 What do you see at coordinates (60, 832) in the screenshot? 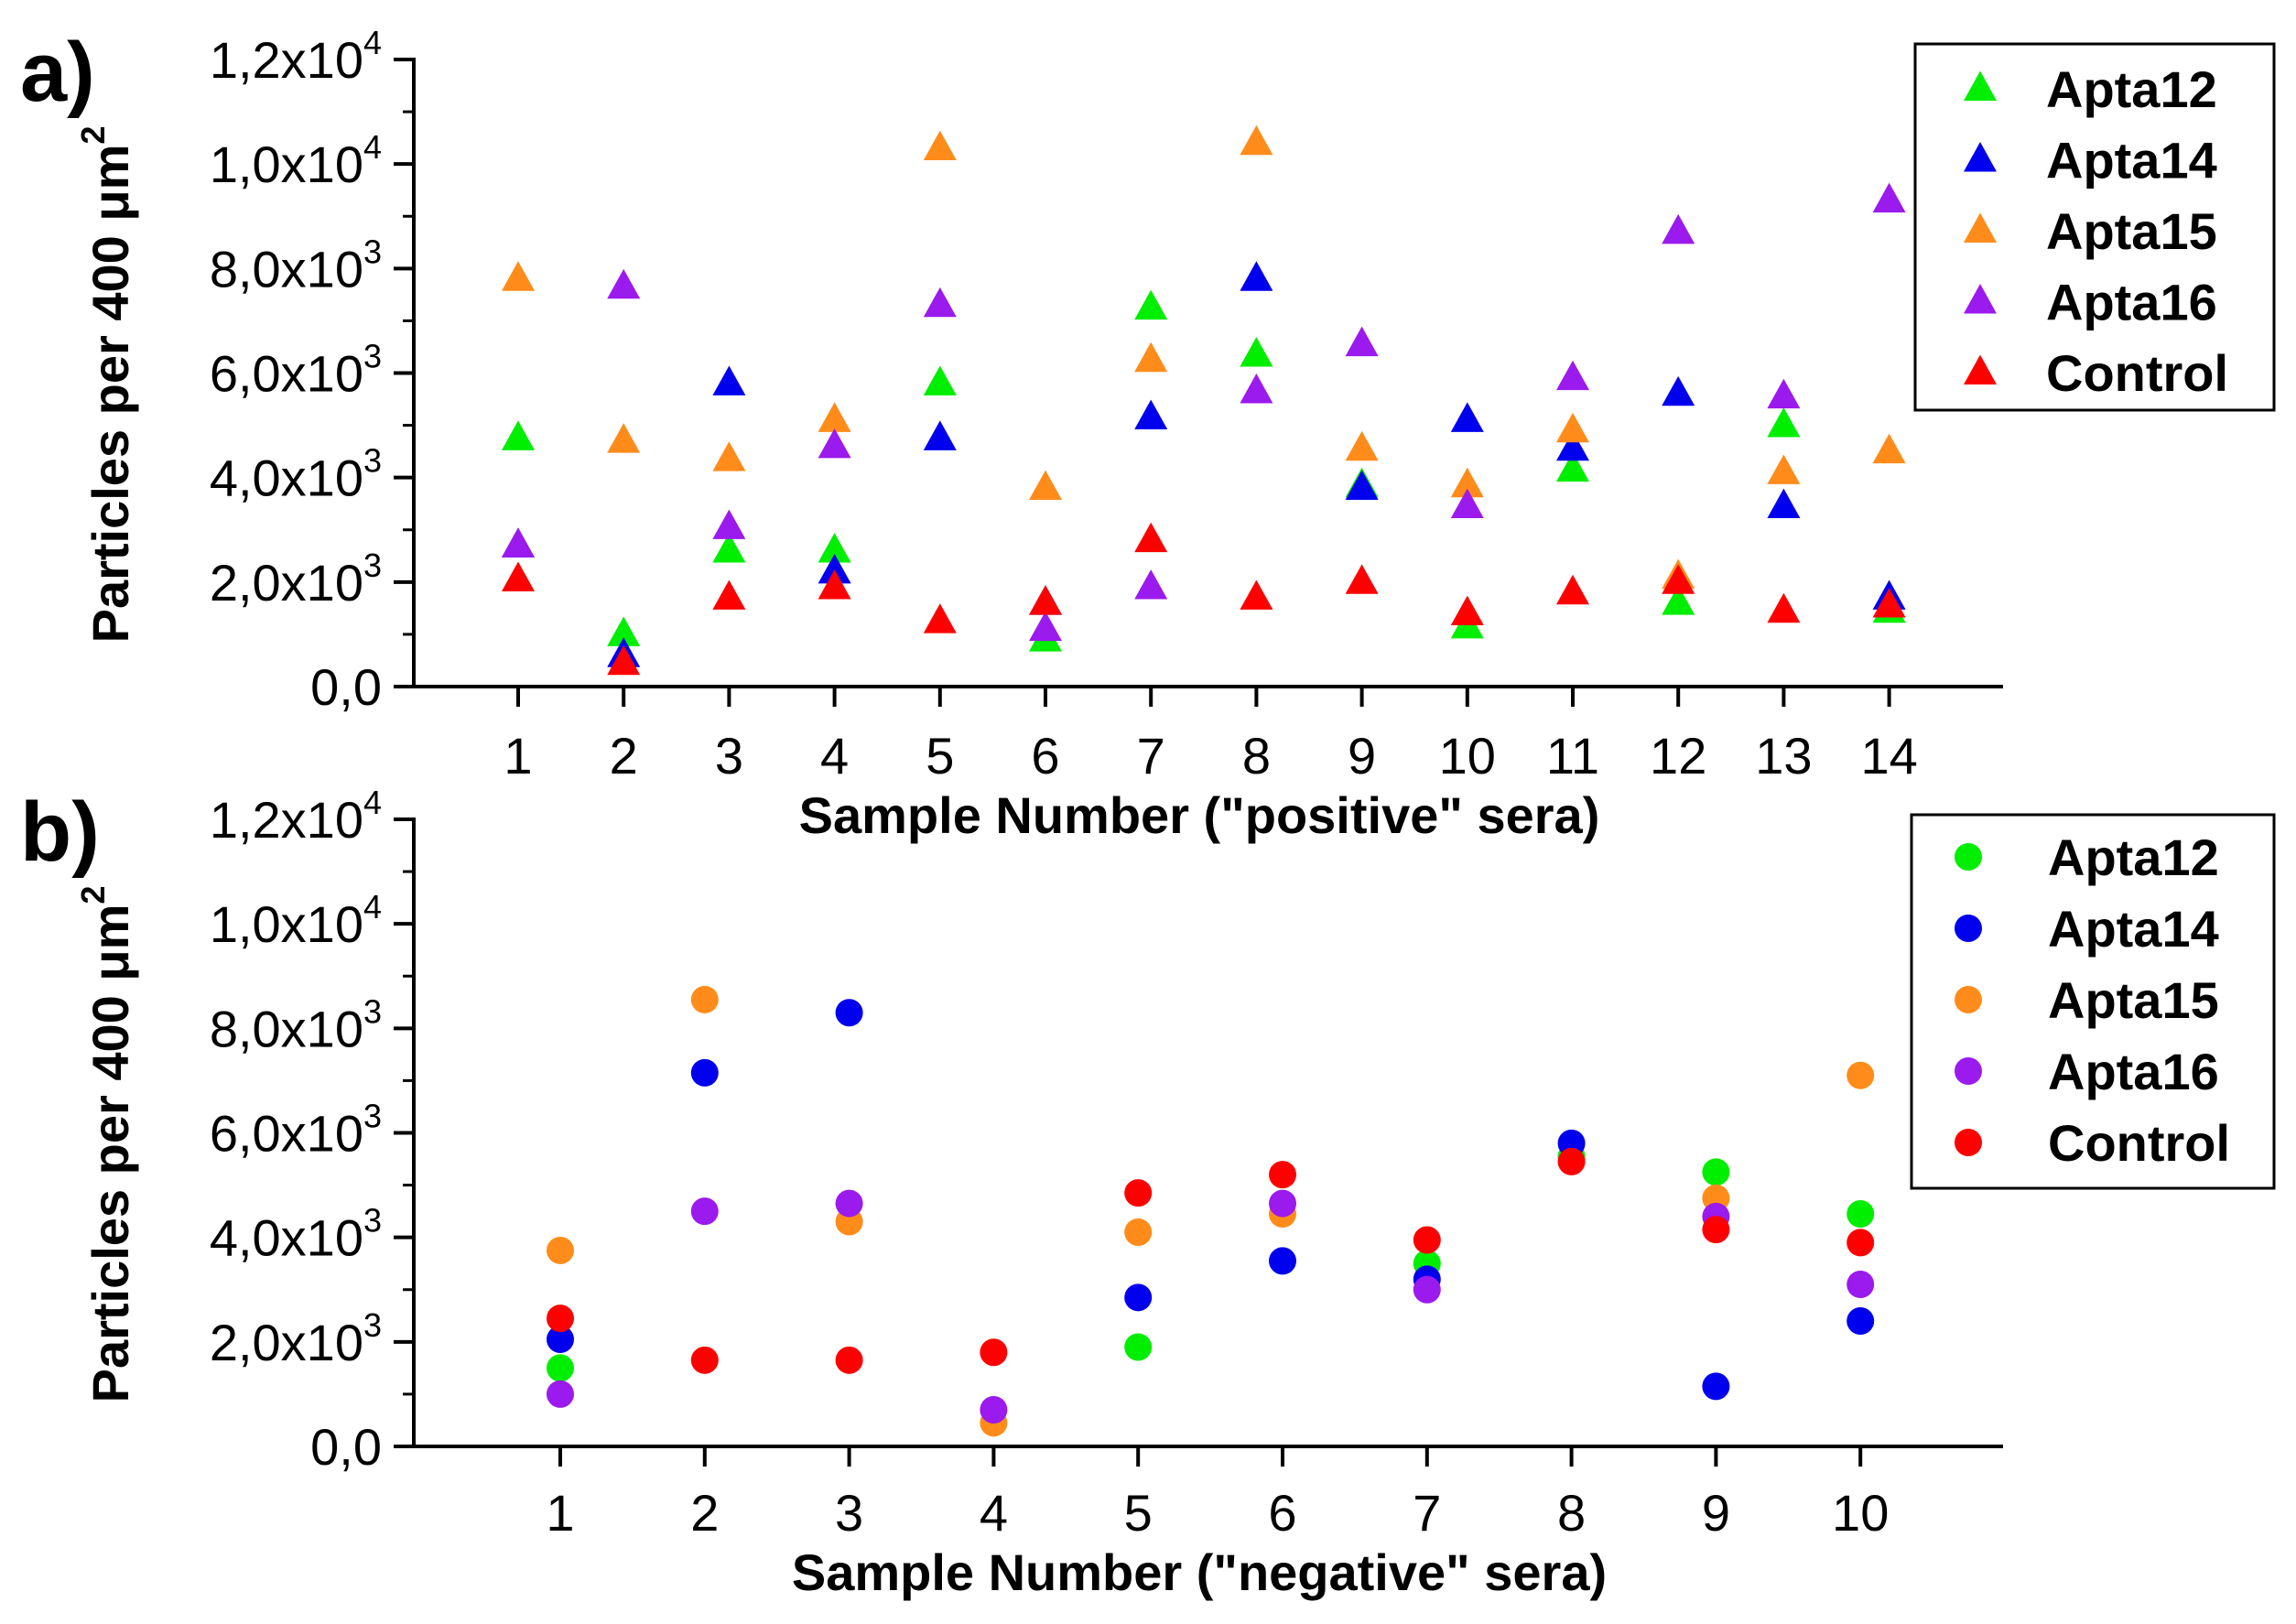
I see `panel-label: b)` at bounding box center [60, 832].